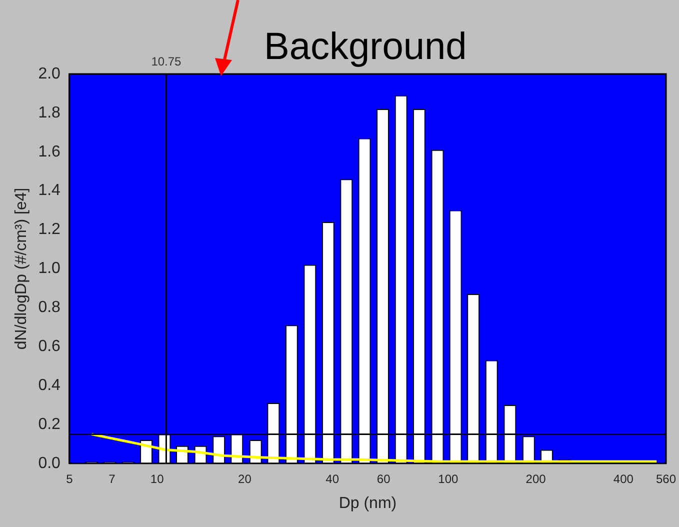 The height and width of the screenshot is (527, 679). Describe the element at coordinates (49, 424) in the screenshot. I see `y-tick-label: 0.2` at that location.